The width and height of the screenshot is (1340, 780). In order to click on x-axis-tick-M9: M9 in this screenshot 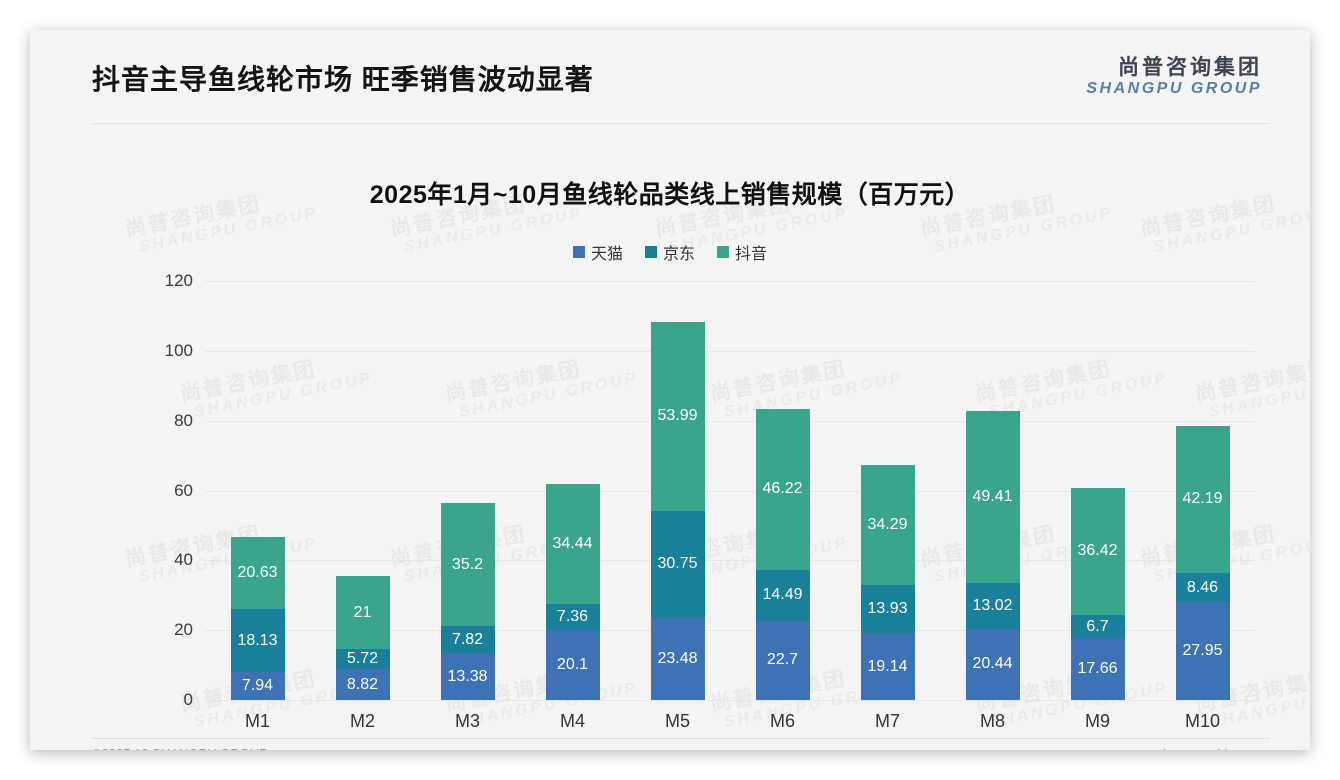, I will do `click(1097, 721)`.